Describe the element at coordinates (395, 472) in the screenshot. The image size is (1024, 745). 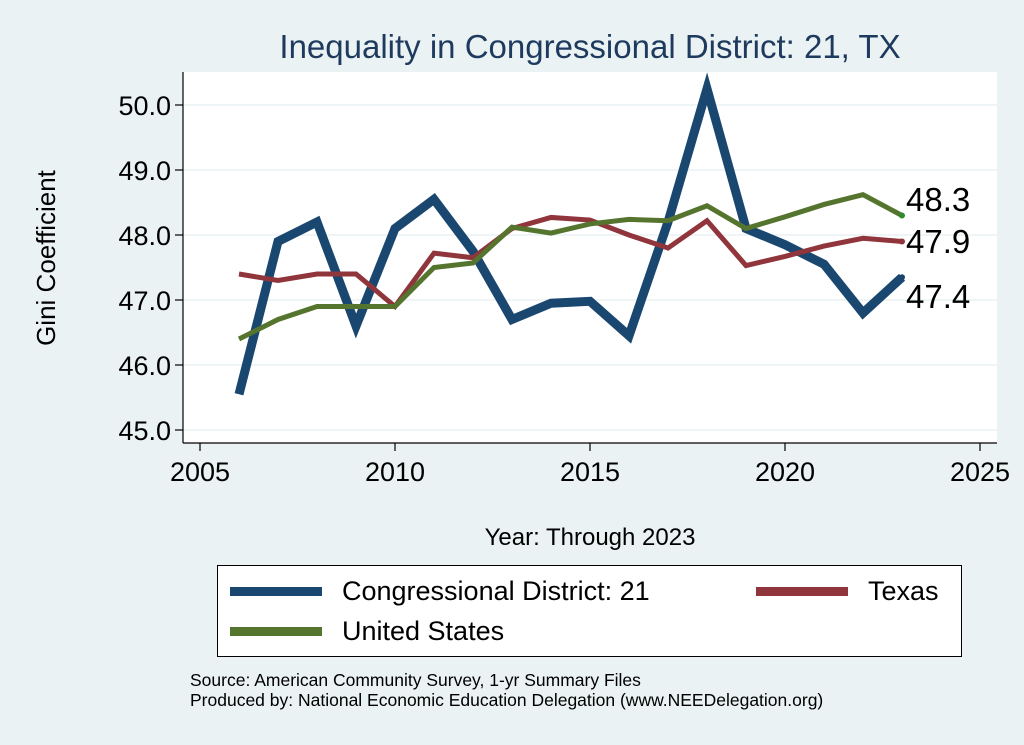
I see `x-tick-label: 2010` at that location.